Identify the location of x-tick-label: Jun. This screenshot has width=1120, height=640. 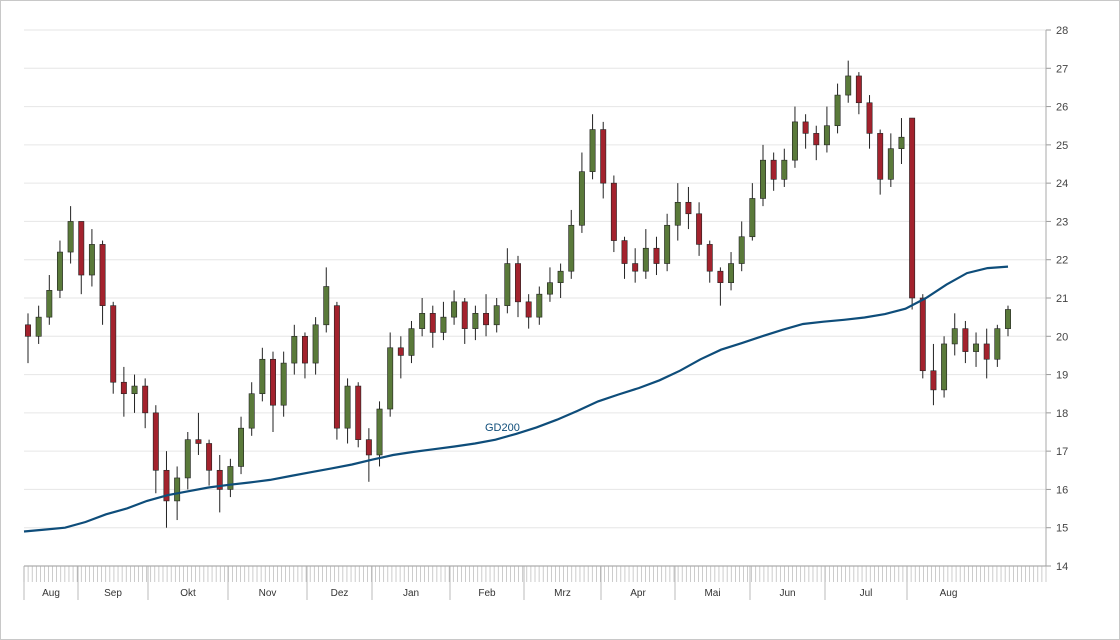
(787, 593).